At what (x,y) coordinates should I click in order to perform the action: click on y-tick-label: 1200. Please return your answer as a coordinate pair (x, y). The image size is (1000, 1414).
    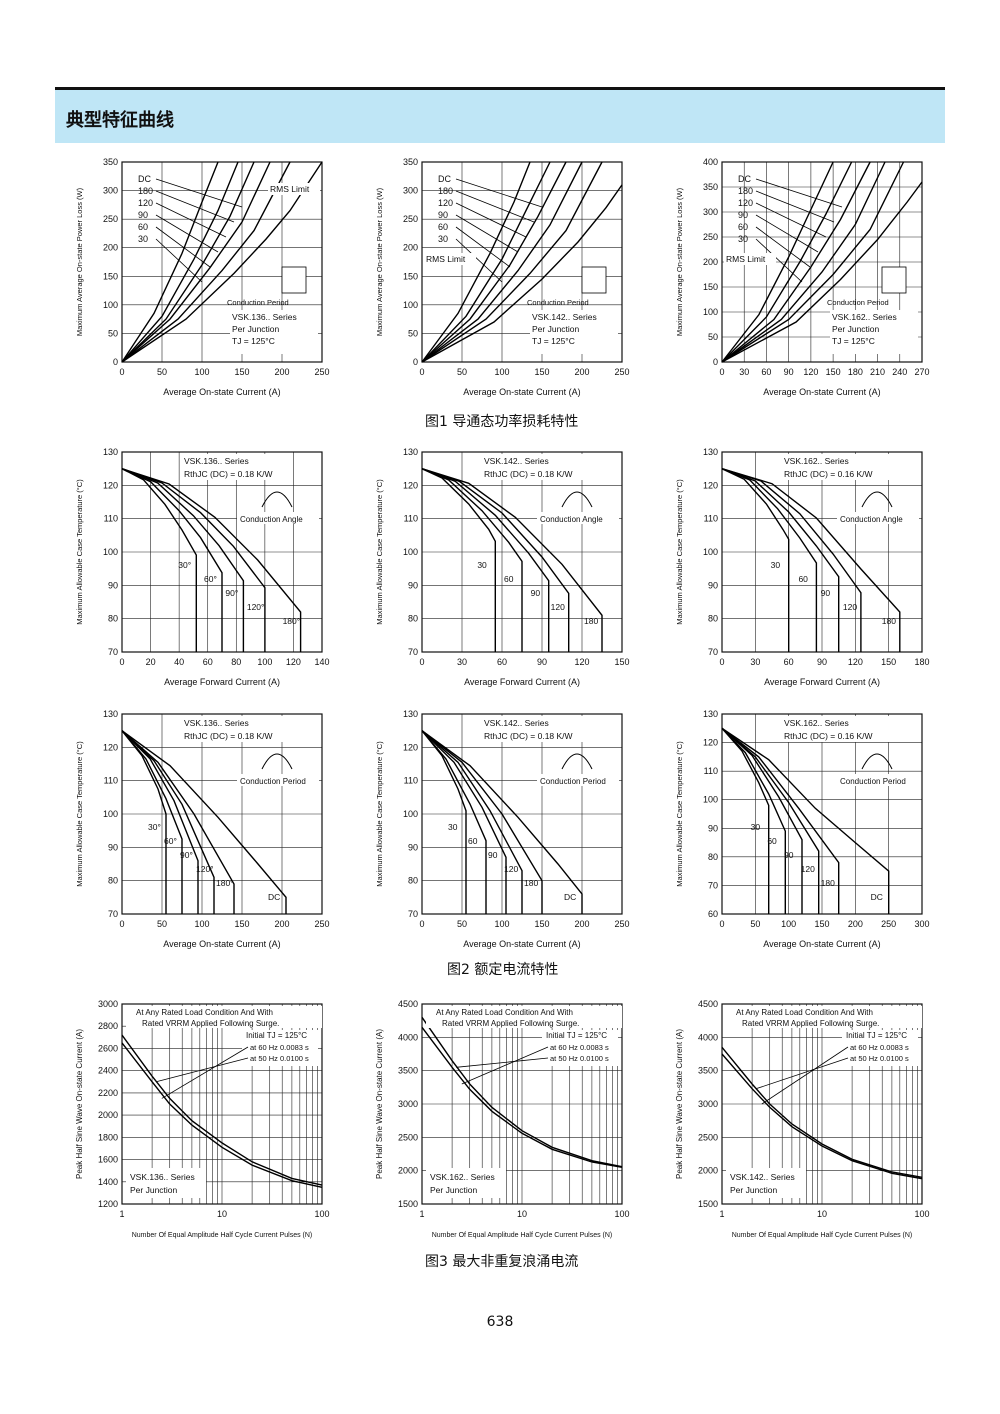
    Looking at the image, I should click on (108, 1204).